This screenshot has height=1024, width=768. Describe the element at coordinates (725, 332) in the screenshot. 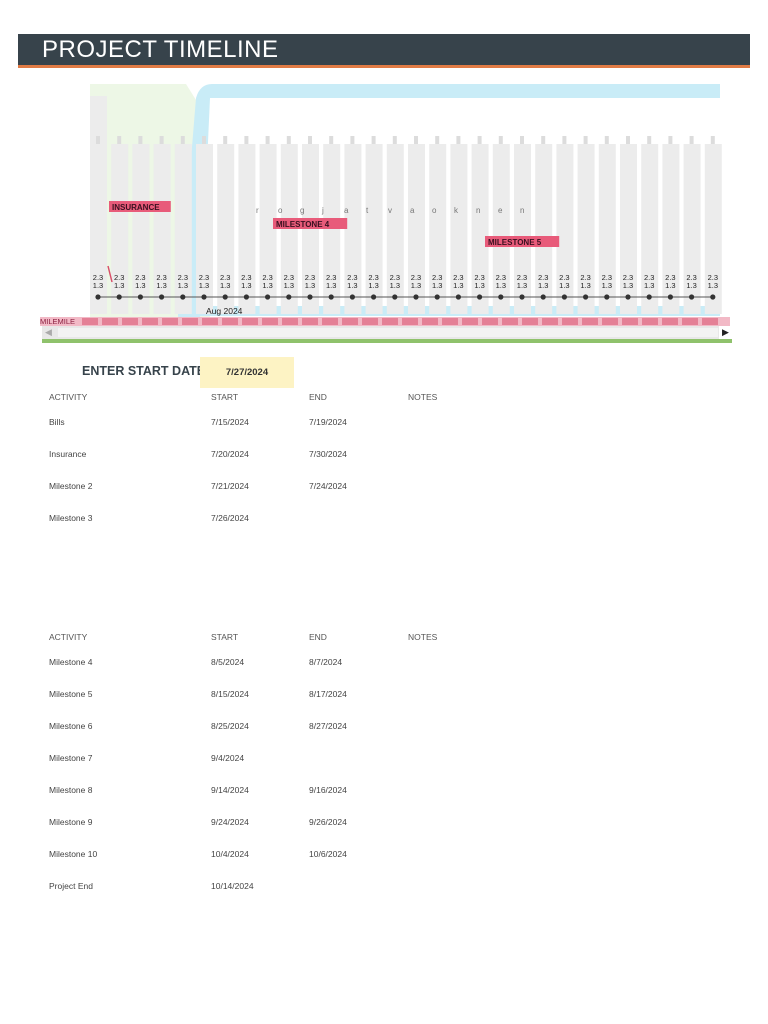

I see `scroll-right-arrow-icon: ▶` at that location.